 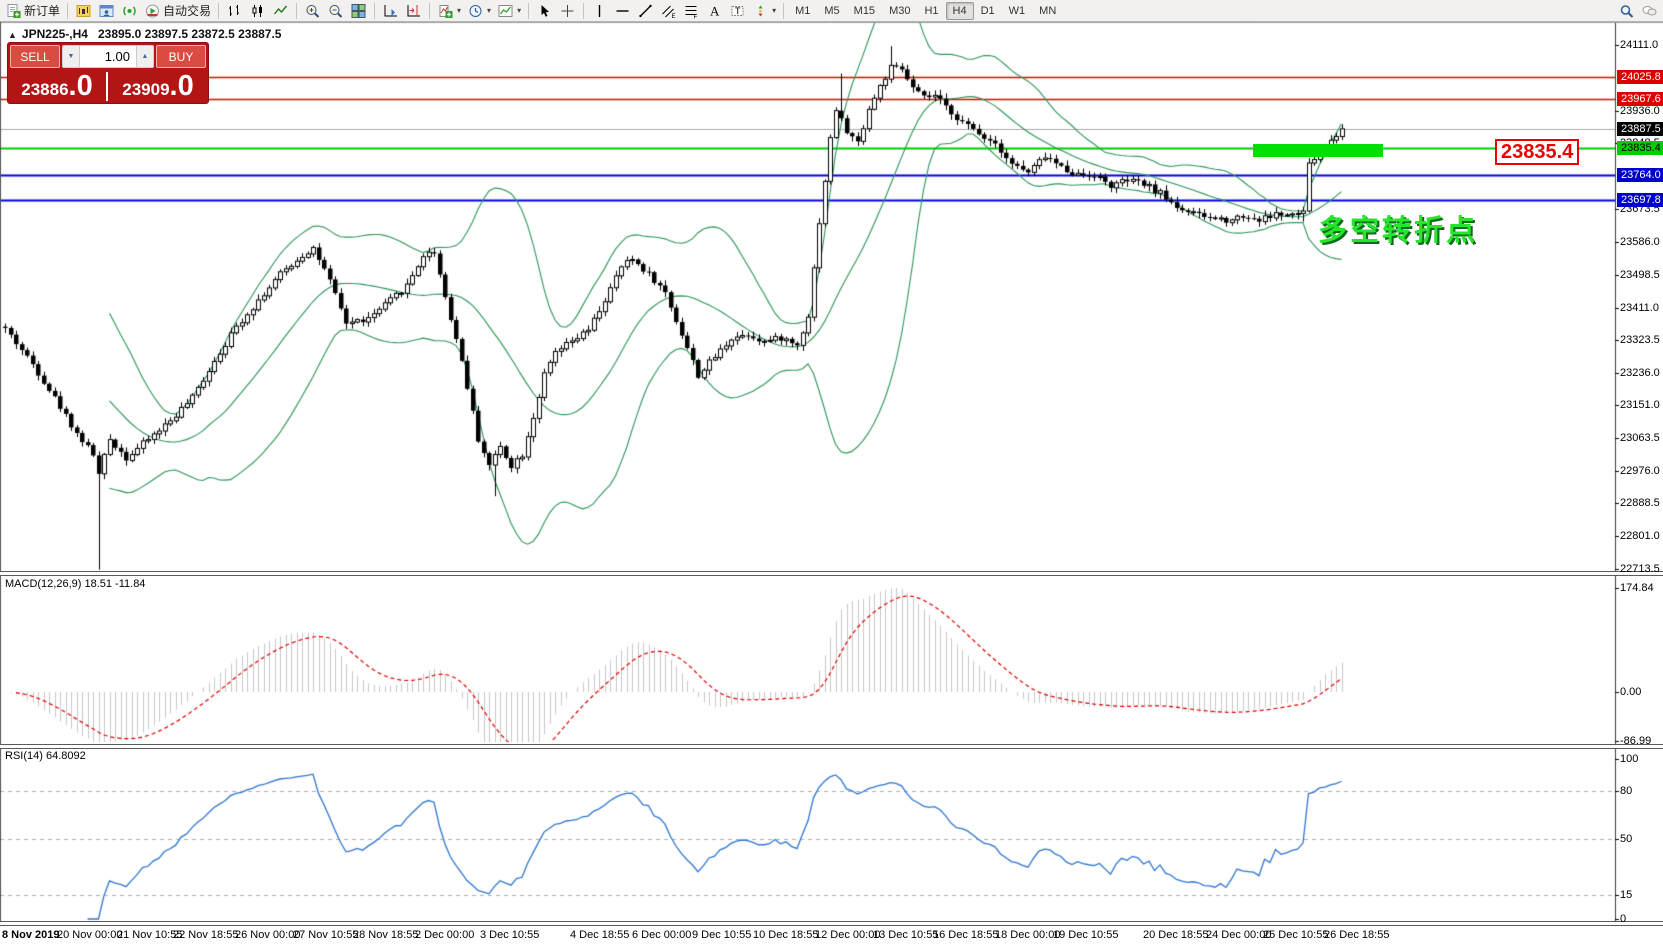 What do you see at coordinates (181, 56) in the screenshot?
I see `buy-button: BUY` at bounding box center [181, 56].